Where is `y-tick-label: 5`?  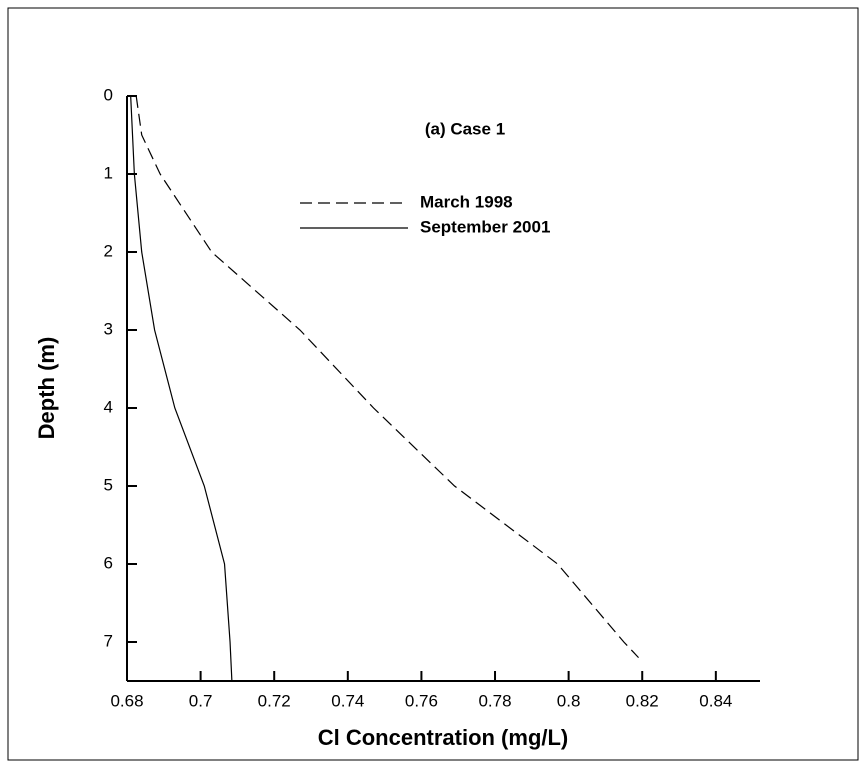 y-tick-label: 5 is located at coordinates (108, 484).